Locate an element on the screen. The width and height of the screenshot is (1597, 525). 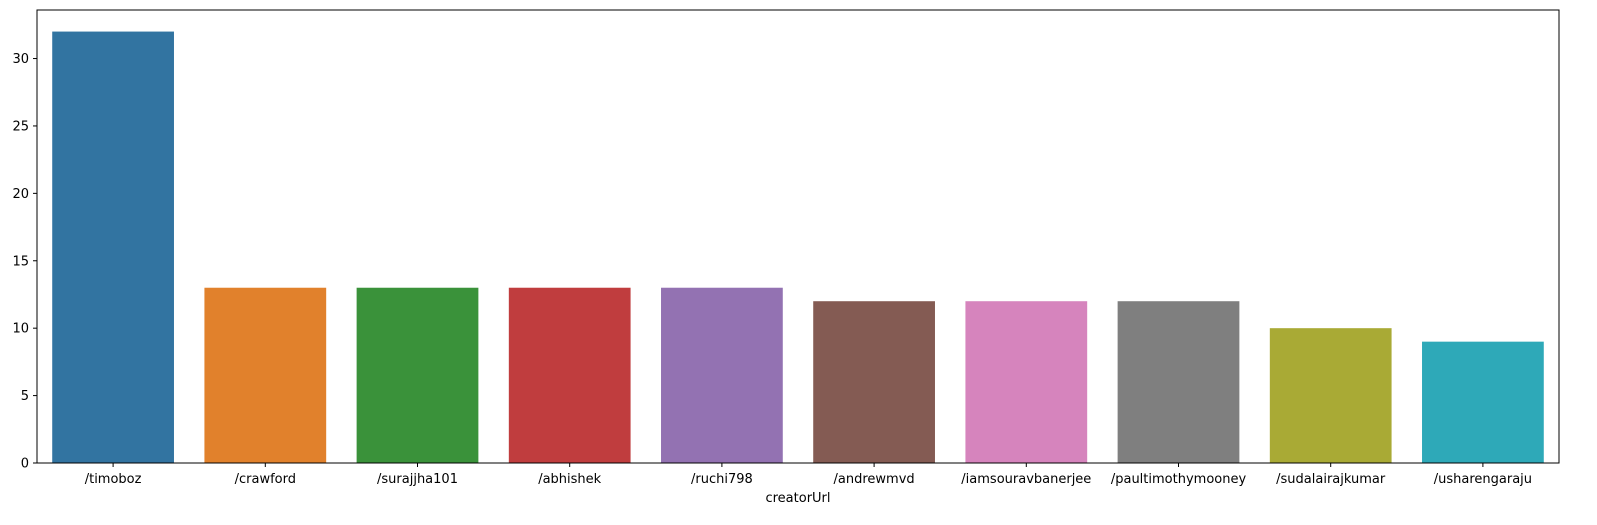
y-axis: 0 5 10 15 20 25 30 is located at coordinates (24, 262).